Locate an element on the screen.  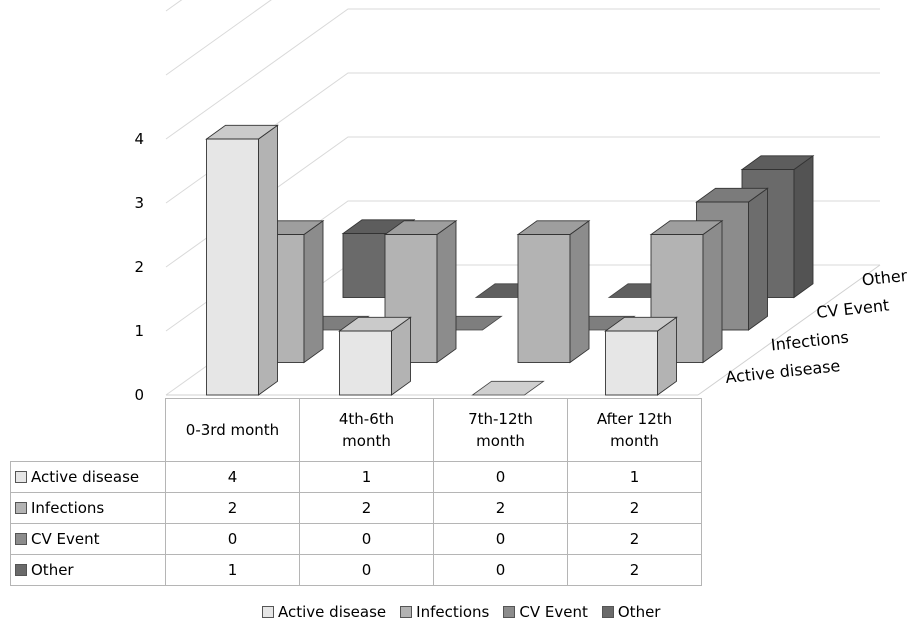
depth-axis-label: CV Event is located at coordinates (852, 308).